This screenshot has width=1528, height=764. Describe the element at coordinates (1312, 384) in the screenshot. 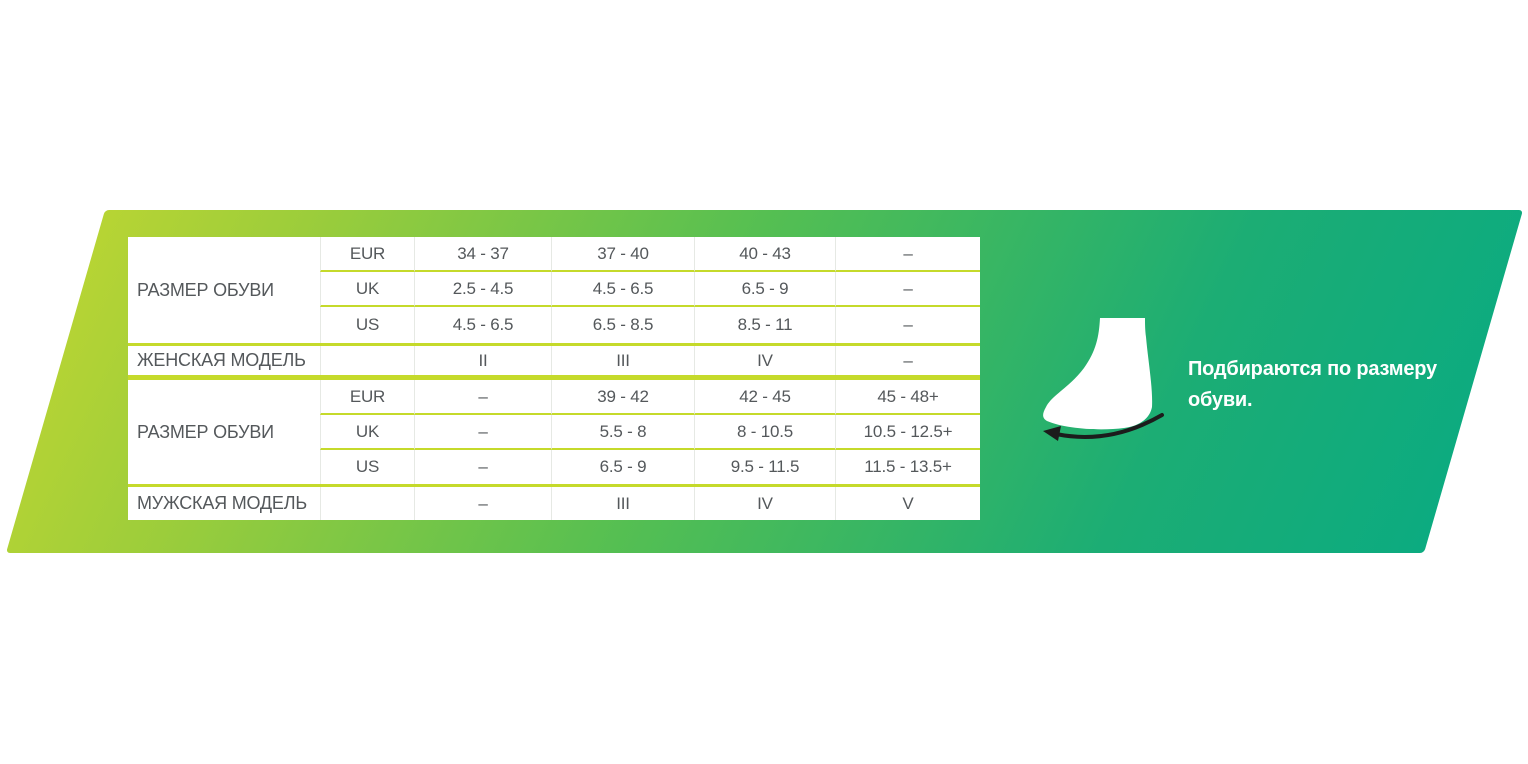

I see `fit-note-text: Подбираются по размеру обуви.` at that location.